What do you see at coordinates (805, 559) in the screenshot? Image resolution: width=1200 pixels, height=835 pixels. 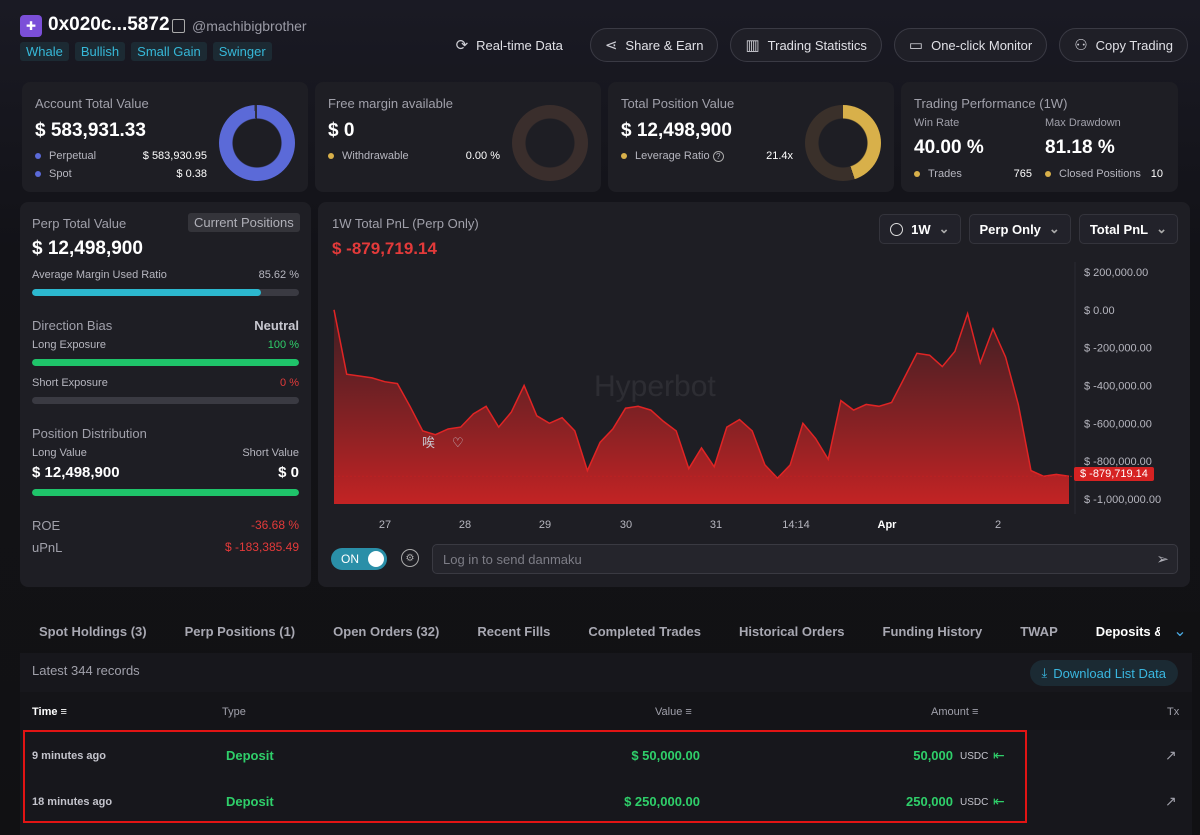 I see `danmaku-input: Log in to send danmaku ➢` at bounding box center [805, 559].